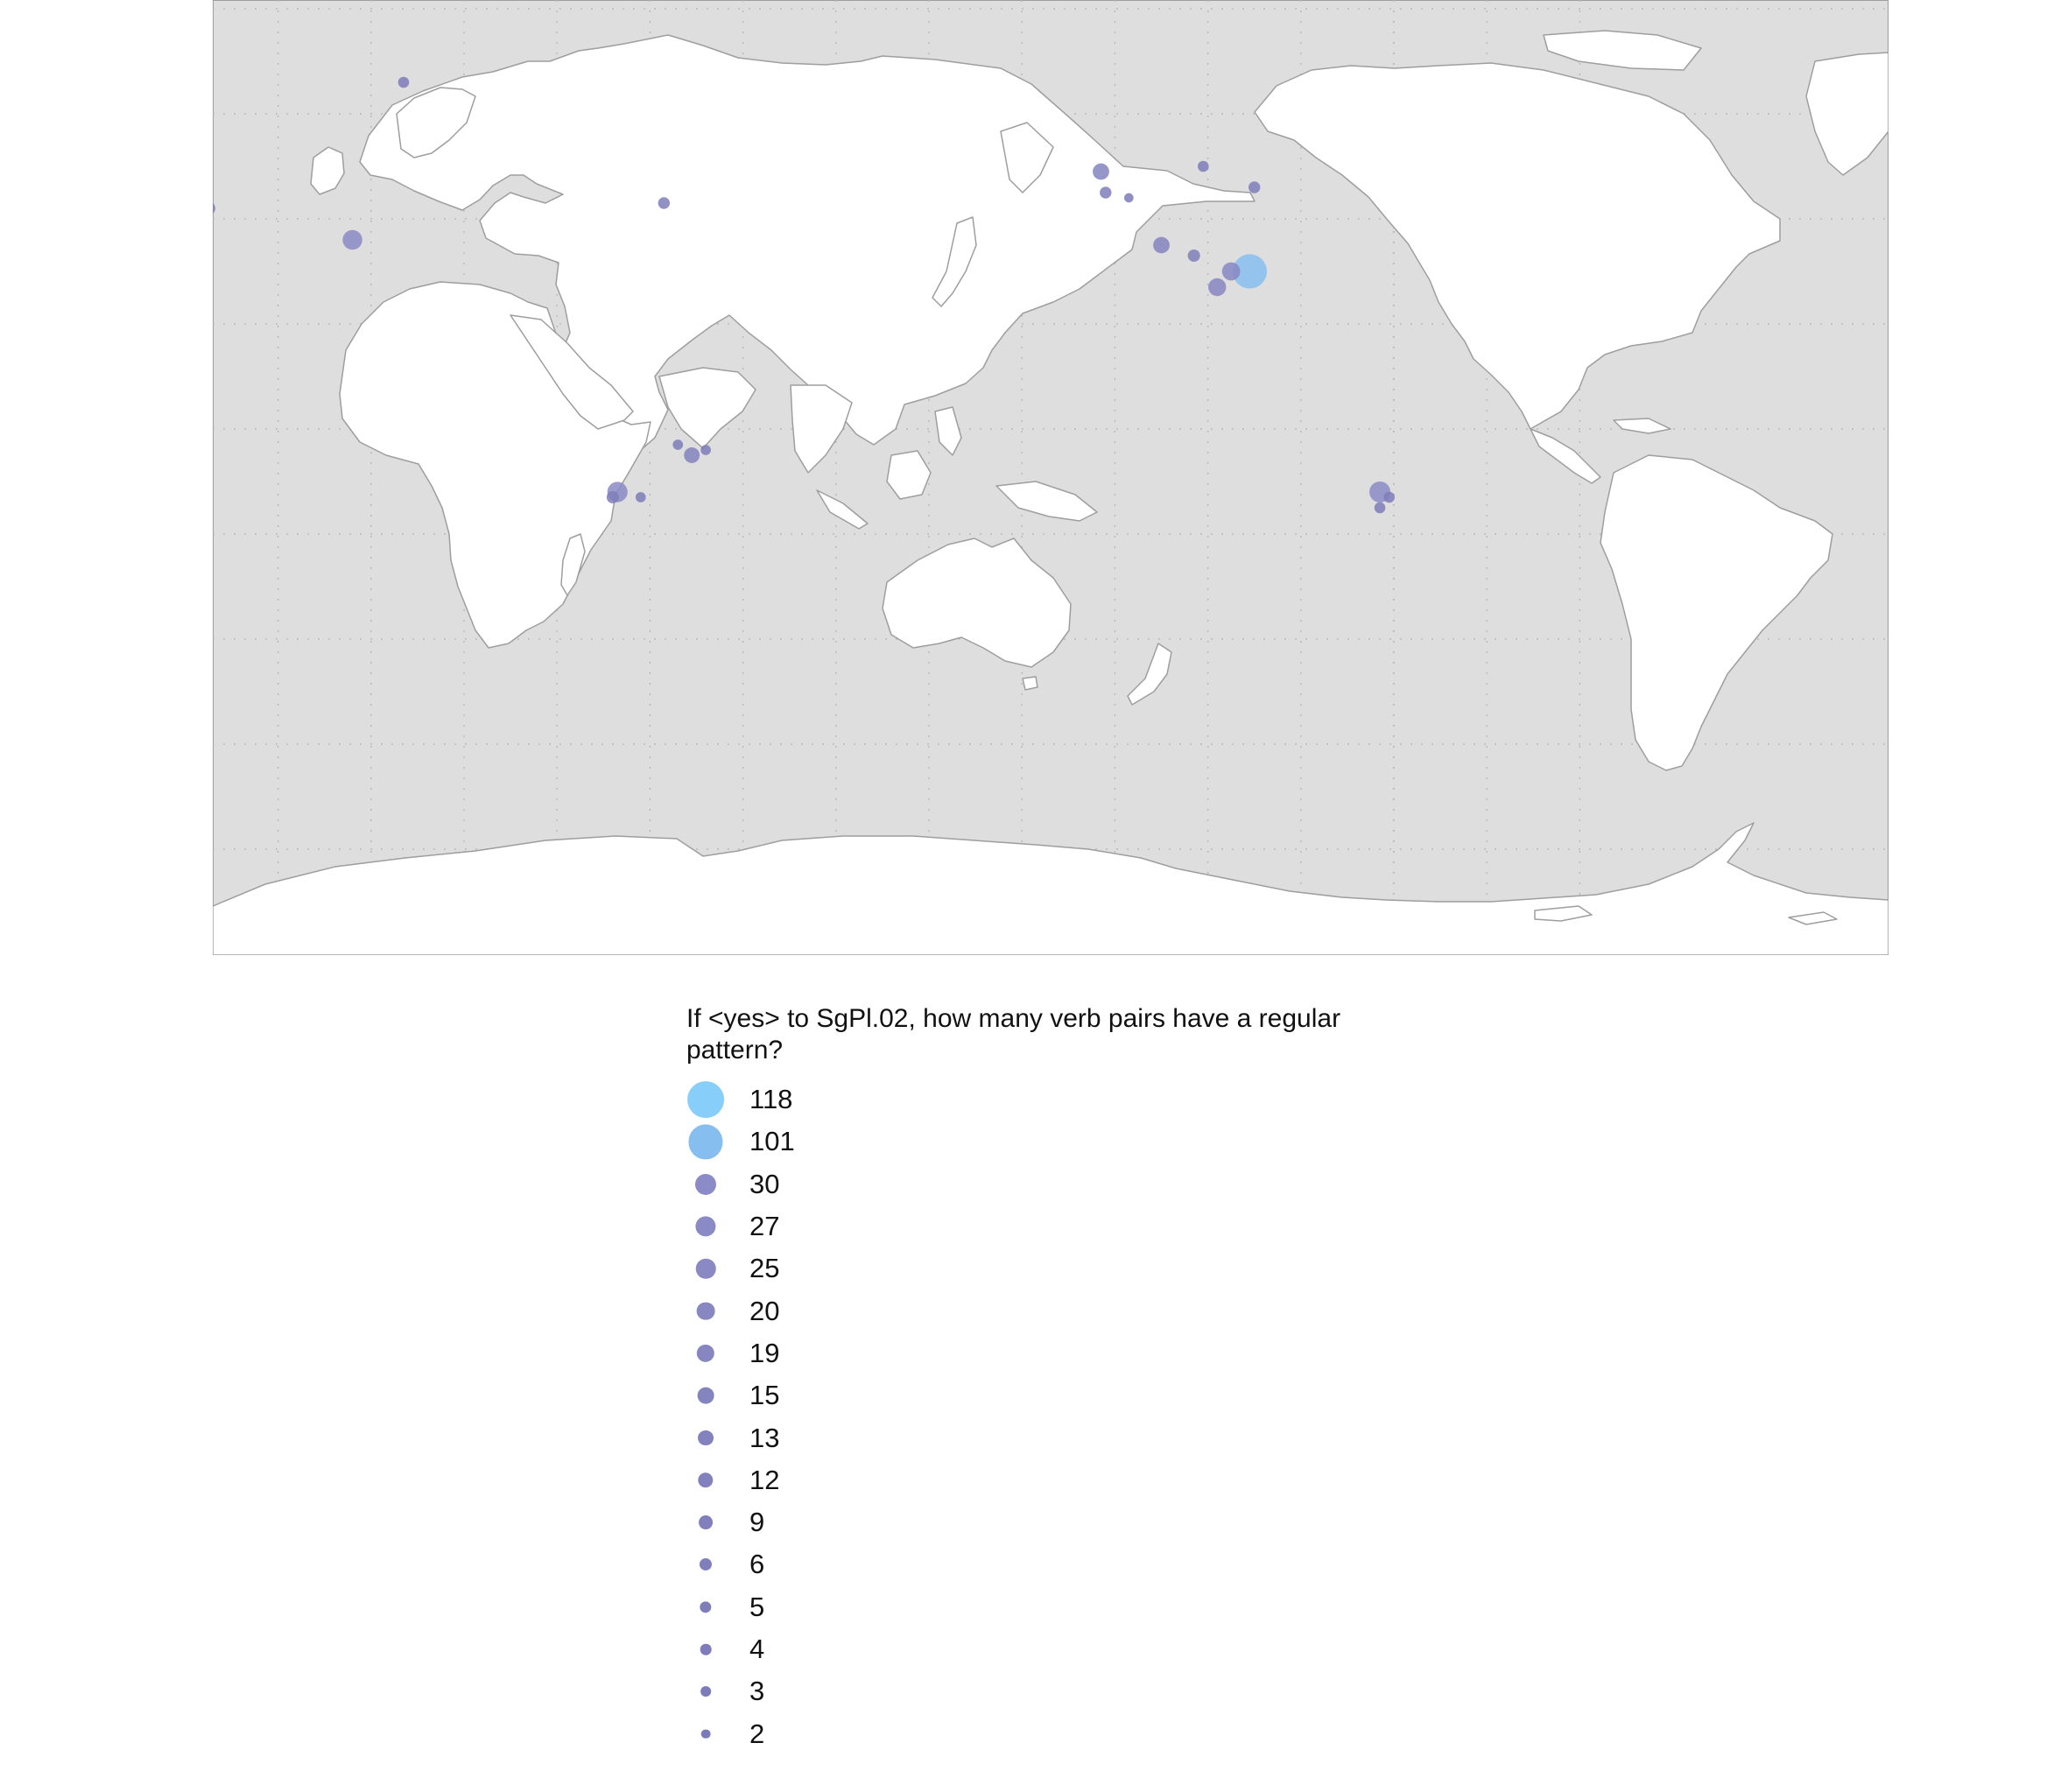  Describe the element at coordinates (1030, 683) in the screenshot. I see `landmass-tasmania` at that location.